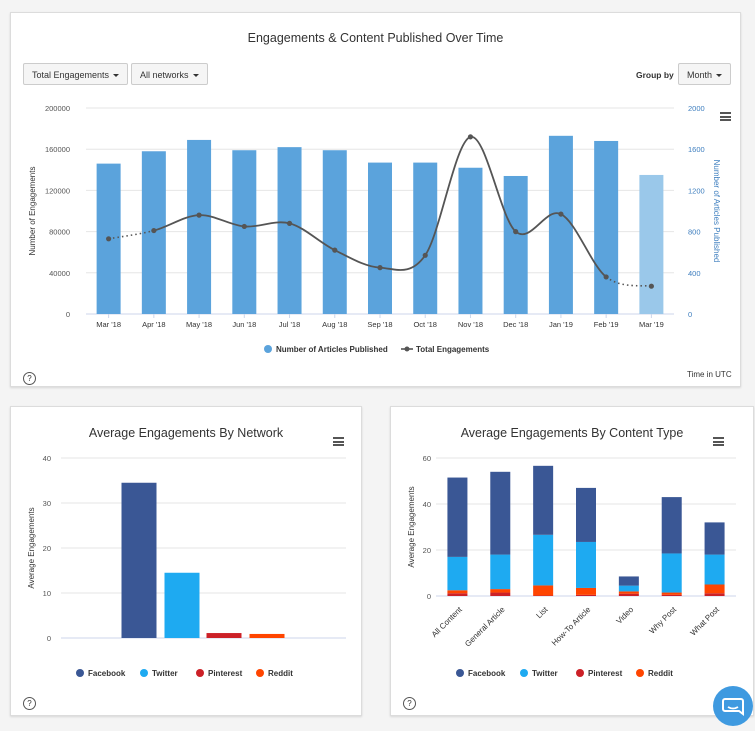 The width and height of the screenshot is (755, 731). Describe the element at coordinates (696, 190) in the screenshot. I see `y2-tick-label: 1200` at that location.